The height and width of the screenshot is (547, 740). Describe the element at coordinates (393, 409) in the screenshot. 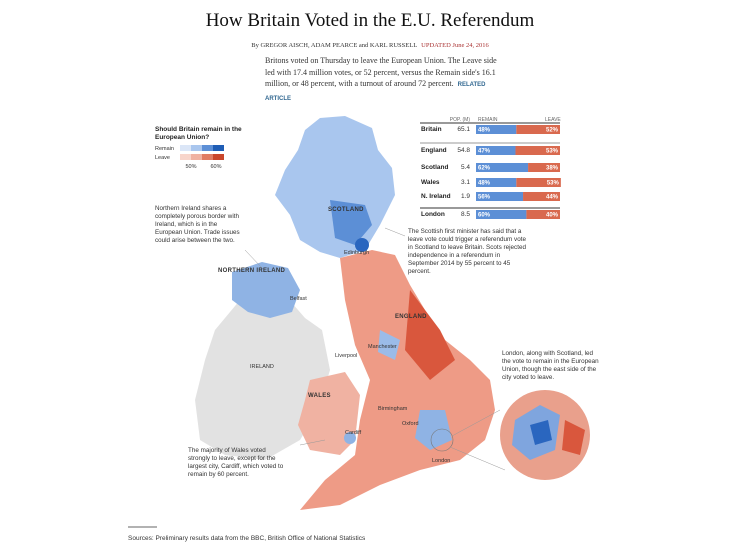

I see `city-label: Birmingham` at that location.